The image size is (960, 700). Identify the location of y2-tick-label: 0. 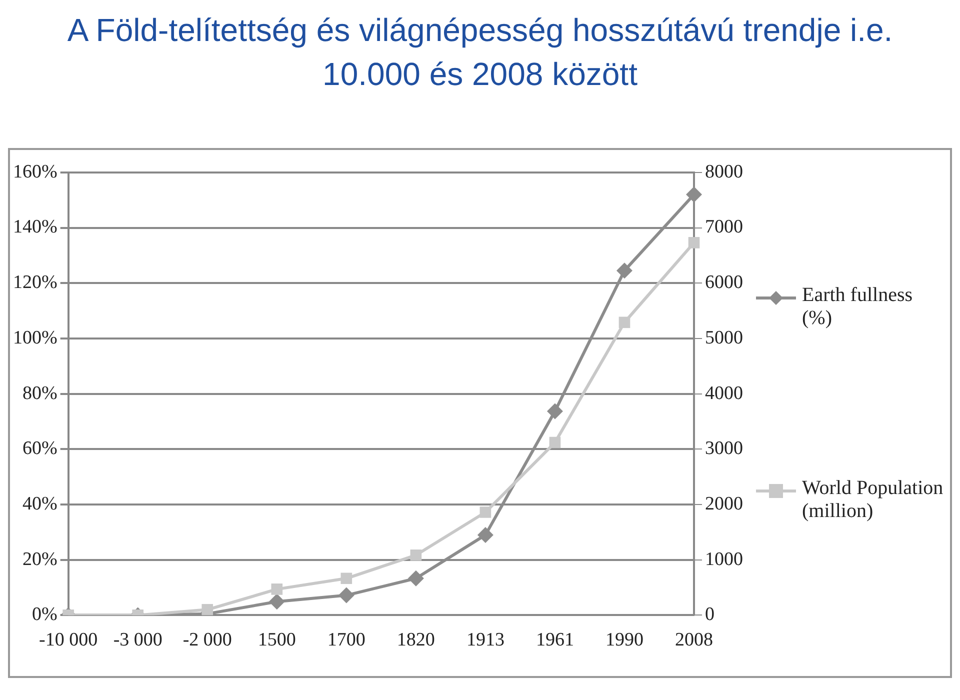
(709, 615).